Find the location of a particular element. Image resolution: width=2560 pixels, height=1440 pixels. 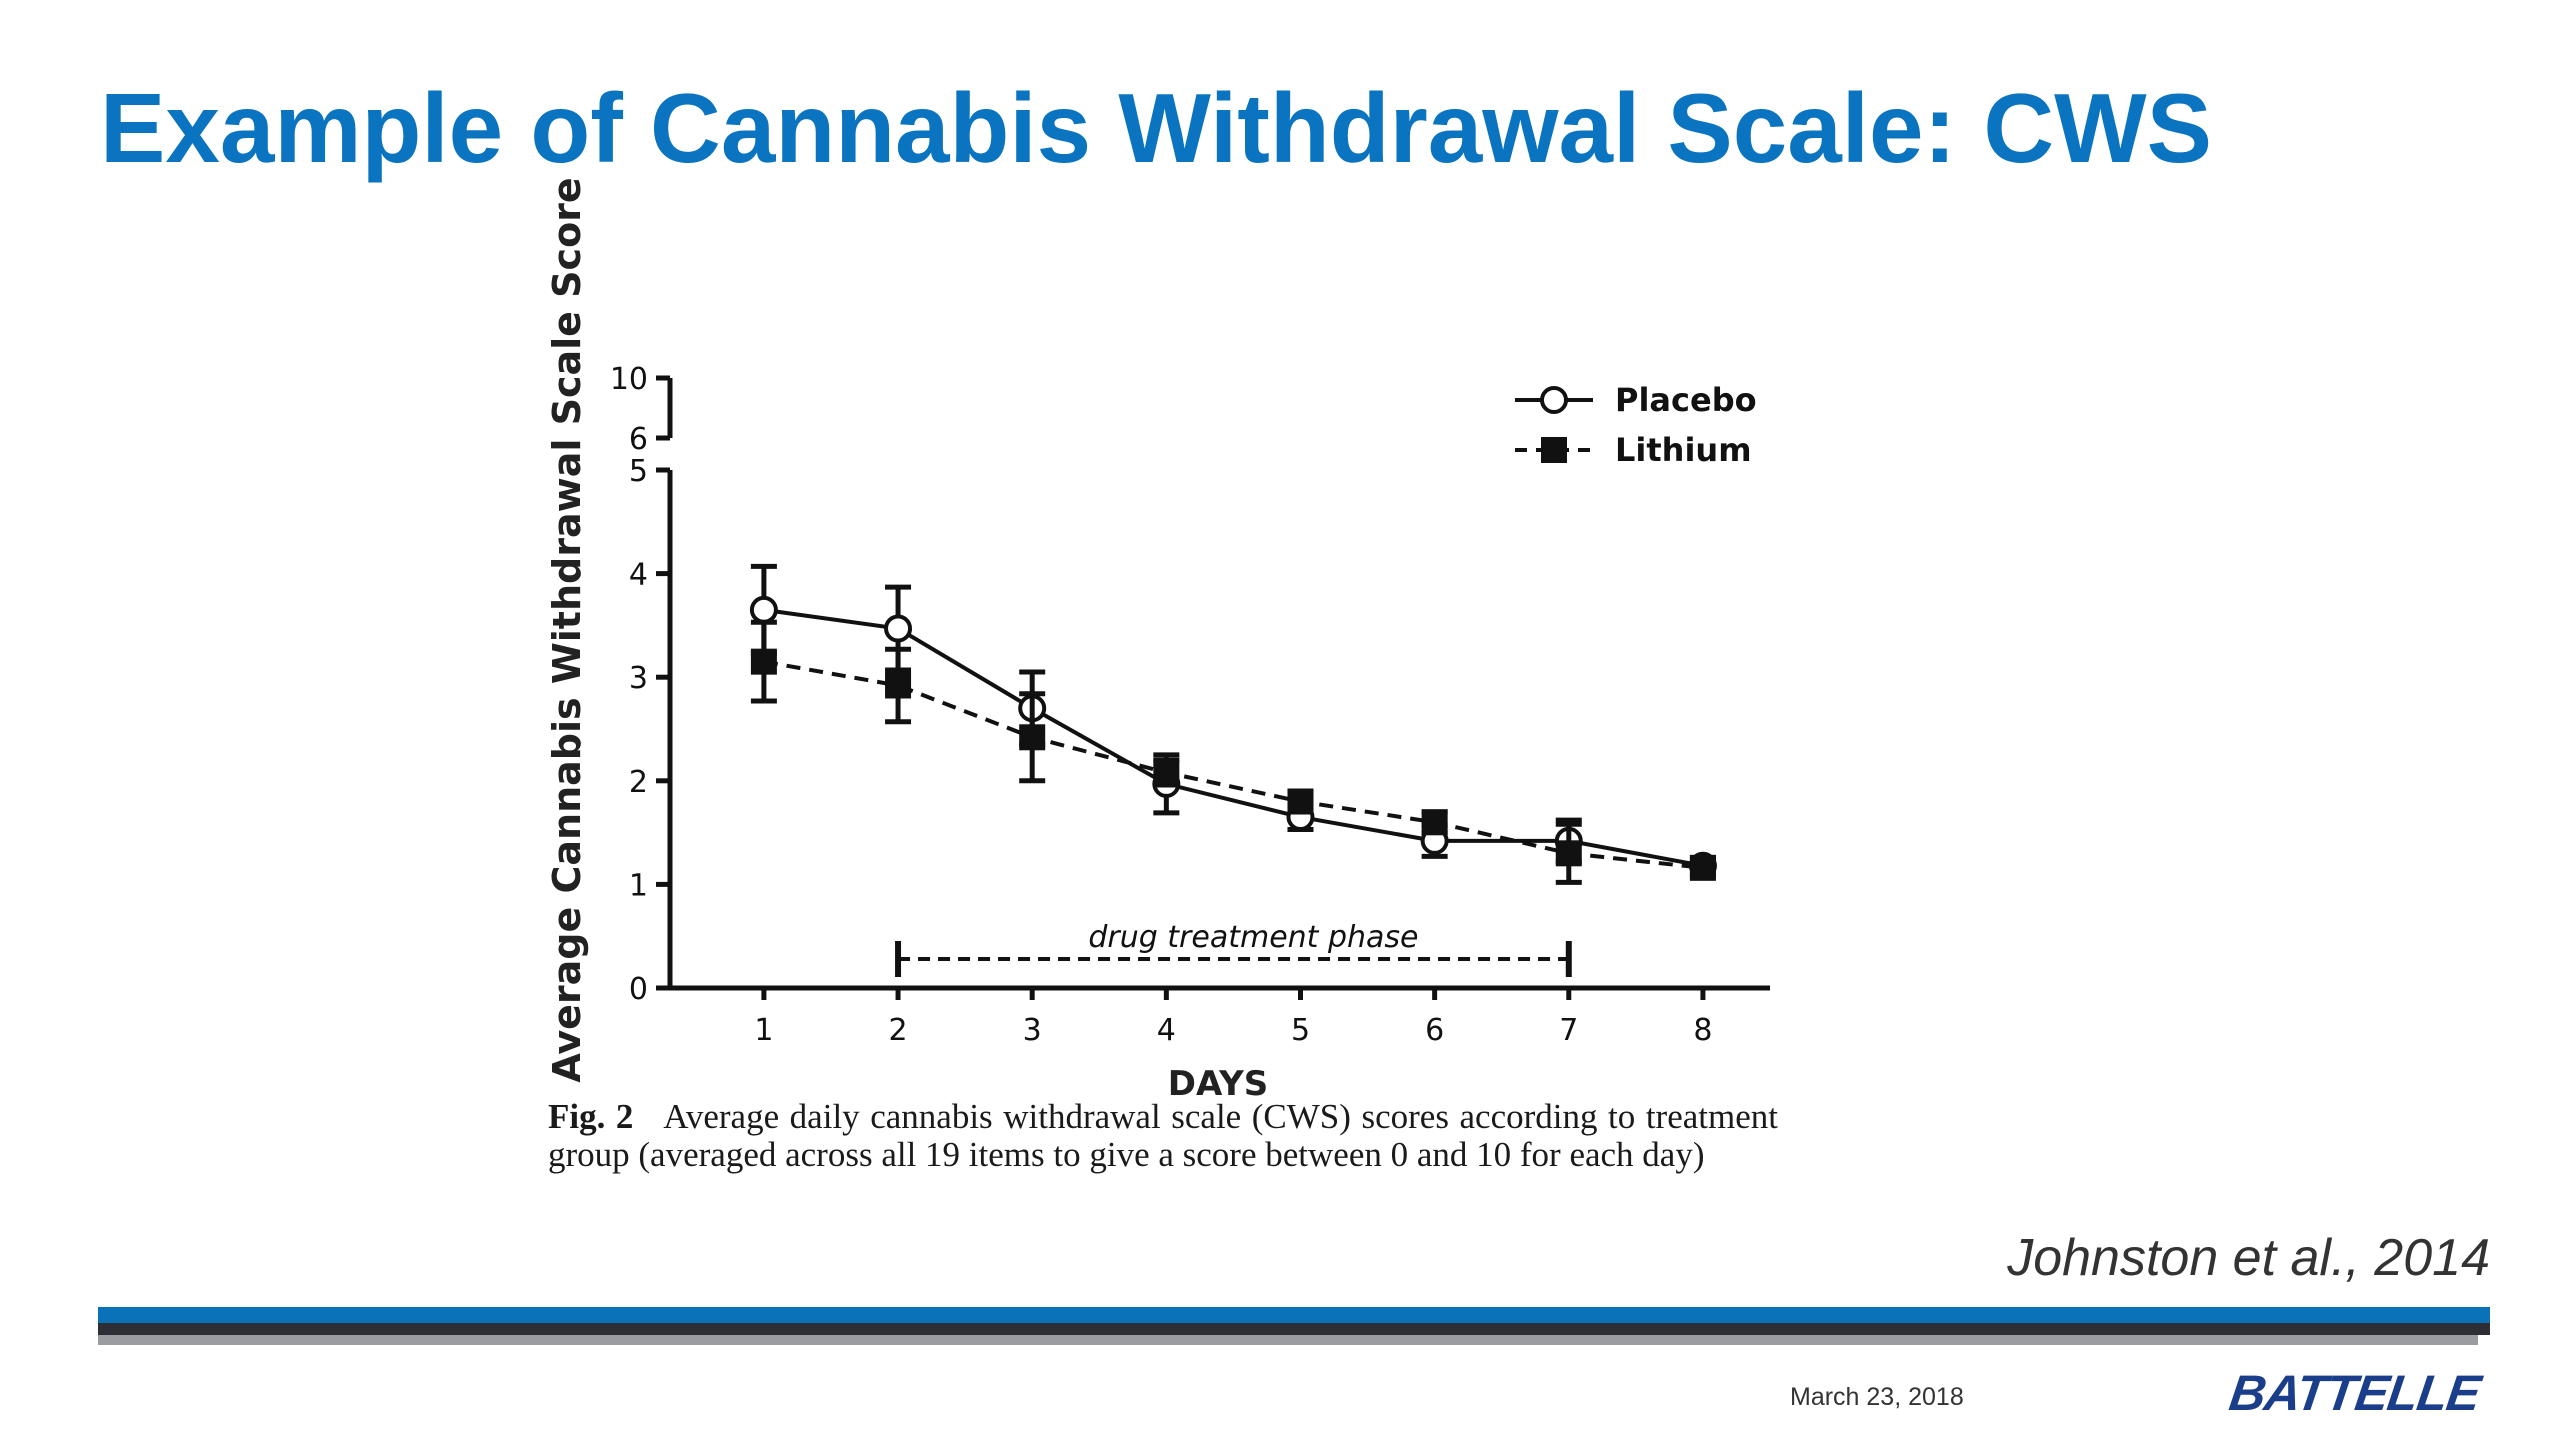

series-line-lithium is located at coordinates (1233, 764).